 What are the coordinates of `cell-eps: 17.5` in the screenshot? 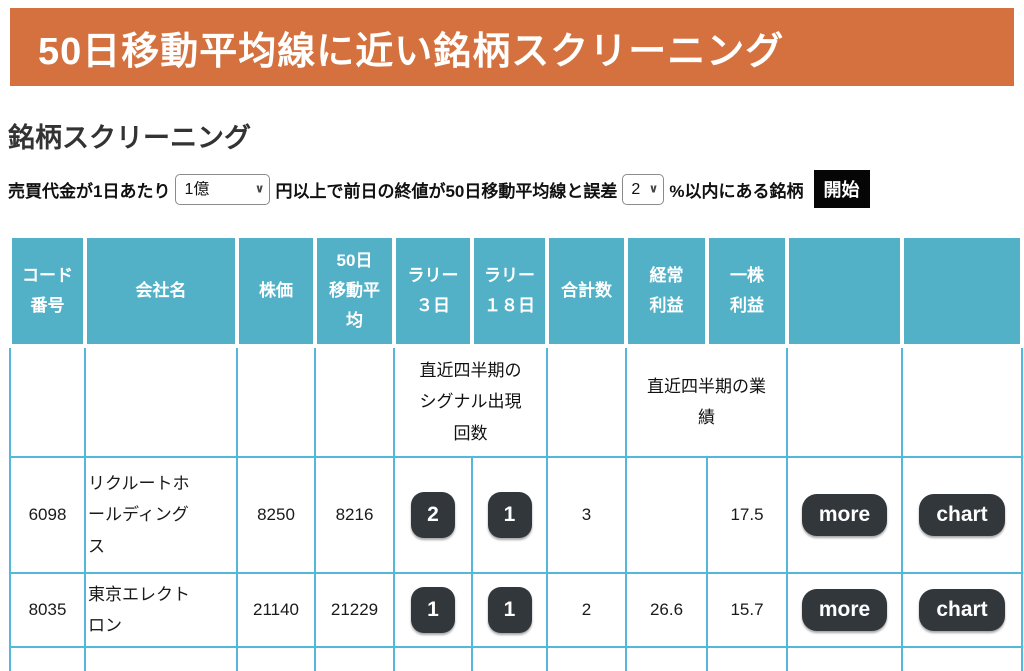 It's located at (747, 515).